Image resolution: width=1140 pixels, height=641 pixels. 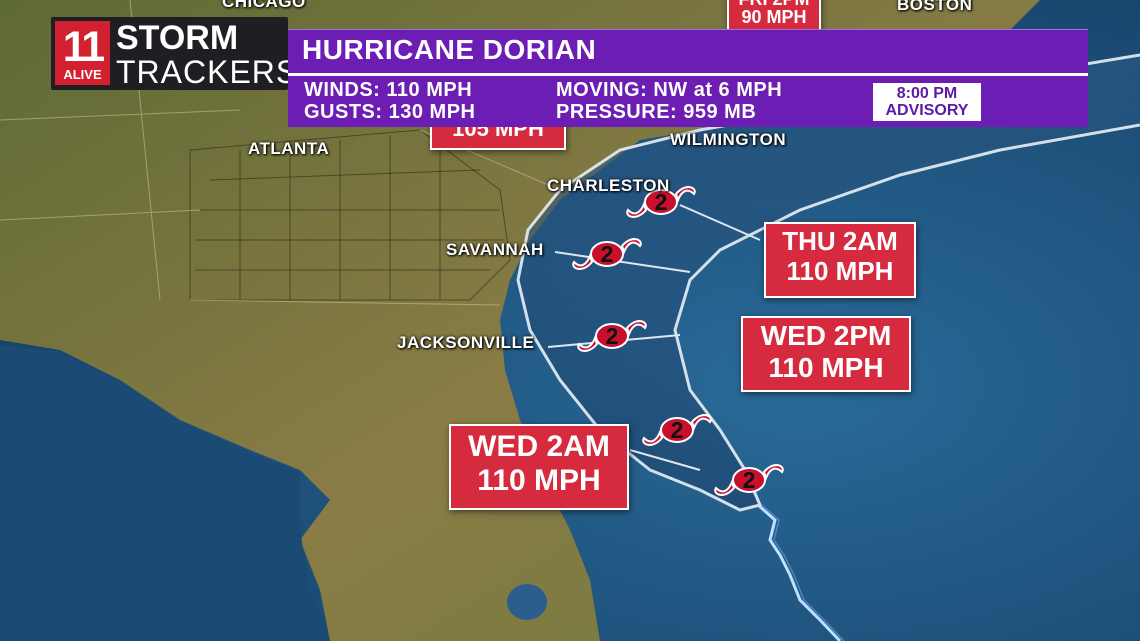 I want to click on advisory-label: ADVISORY, so click(x=927, y=110).